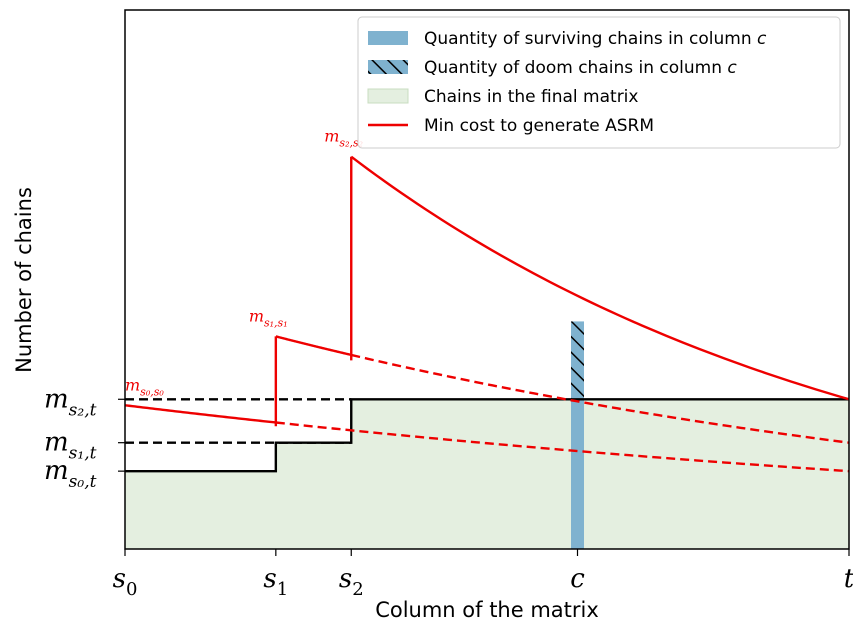 The image size is (853, 625). Describe the element at coordinates (70, 402) in the screenshot. I see `y-tick-label-2: ms₂,t` at that location.